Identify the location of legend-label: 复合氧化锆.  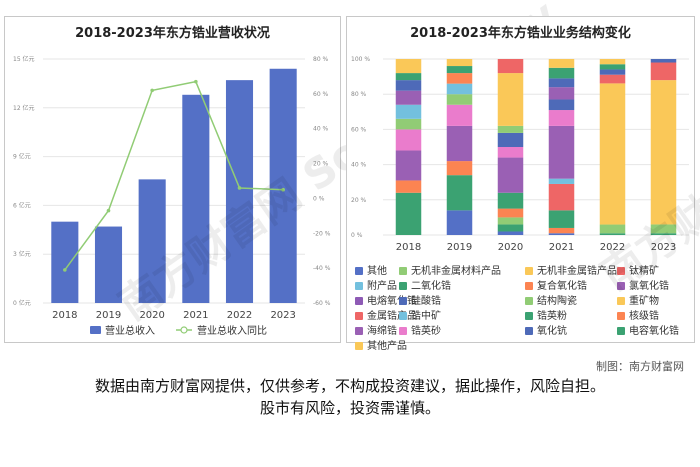
(562, 286).